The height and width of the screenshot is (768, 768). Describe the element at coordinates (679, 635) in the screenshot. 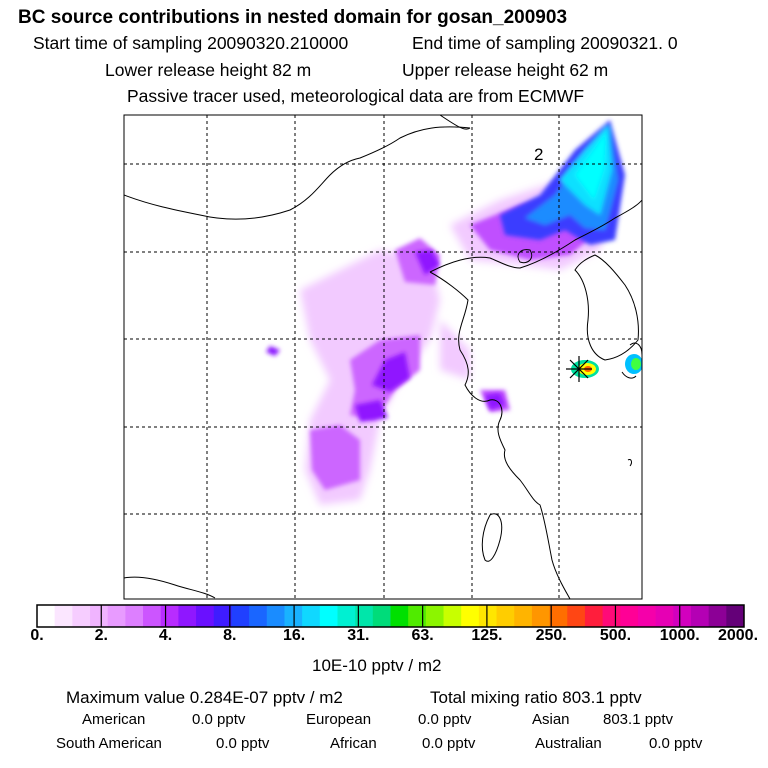

I see `colorbar-tick-label: 1000.` at that location.